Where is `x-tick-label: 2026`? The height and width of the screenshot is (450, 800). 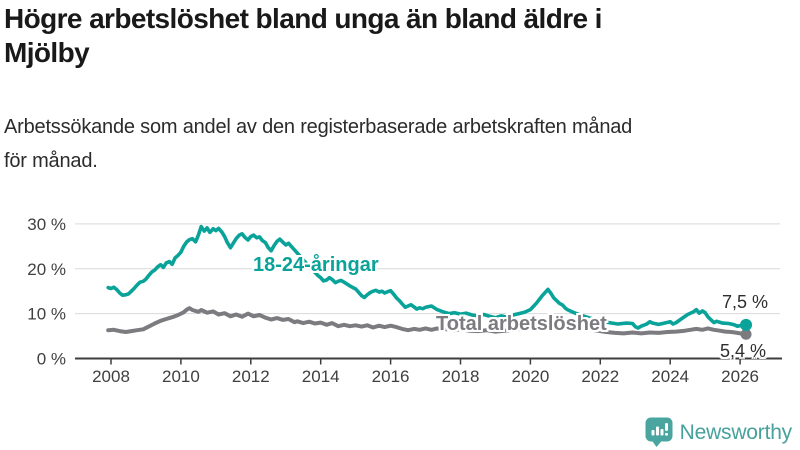
x-tick-label: 2026 is located at coordinates (740, 376).